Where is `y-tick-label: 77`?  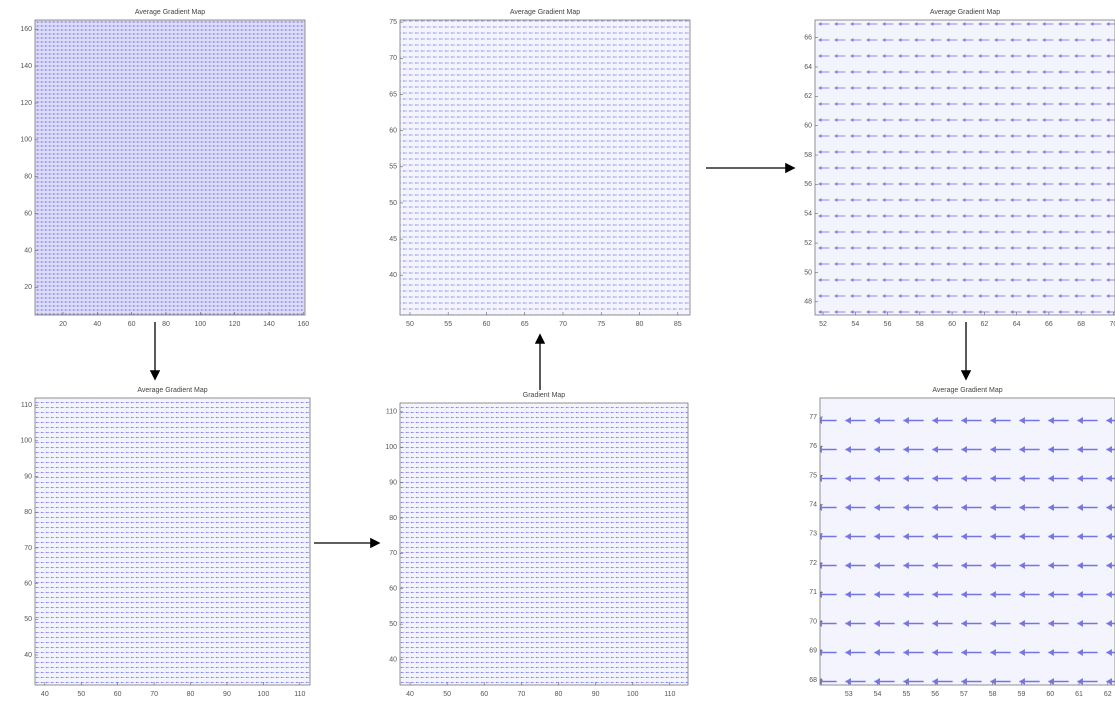 y-tick-label: 77 is located at coordinates (813, 417).